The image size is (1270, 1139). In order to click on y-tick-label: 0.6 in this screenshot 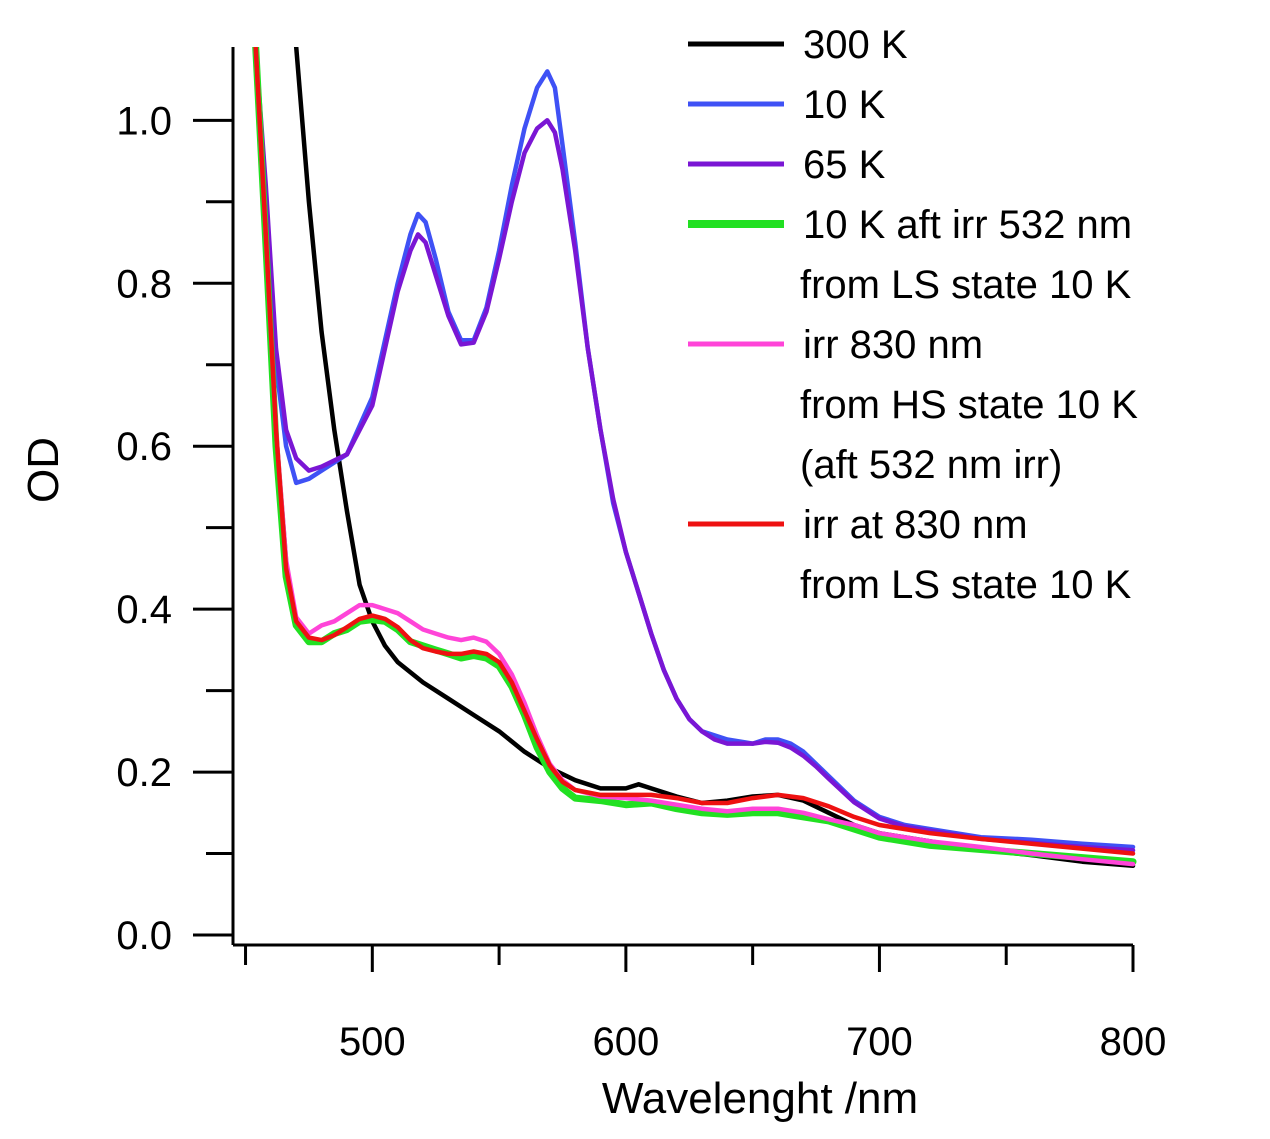, I will do `click(144, 447)`.